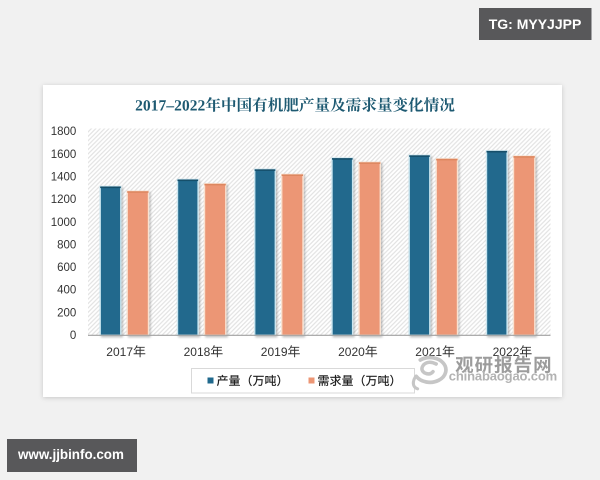 This screenshot has height=480, width=600. What do you see at coordinates (64, 155) in the screenshot?
I see `svg-text: 1600` at bounding box center [64, 155].